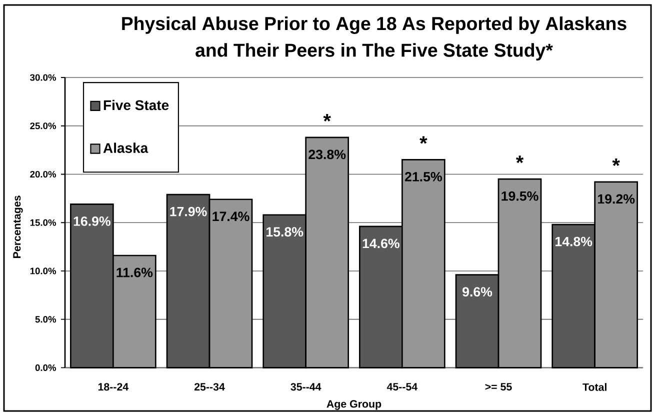  I want to click on data-label: 14.8%, so click(574, 241).